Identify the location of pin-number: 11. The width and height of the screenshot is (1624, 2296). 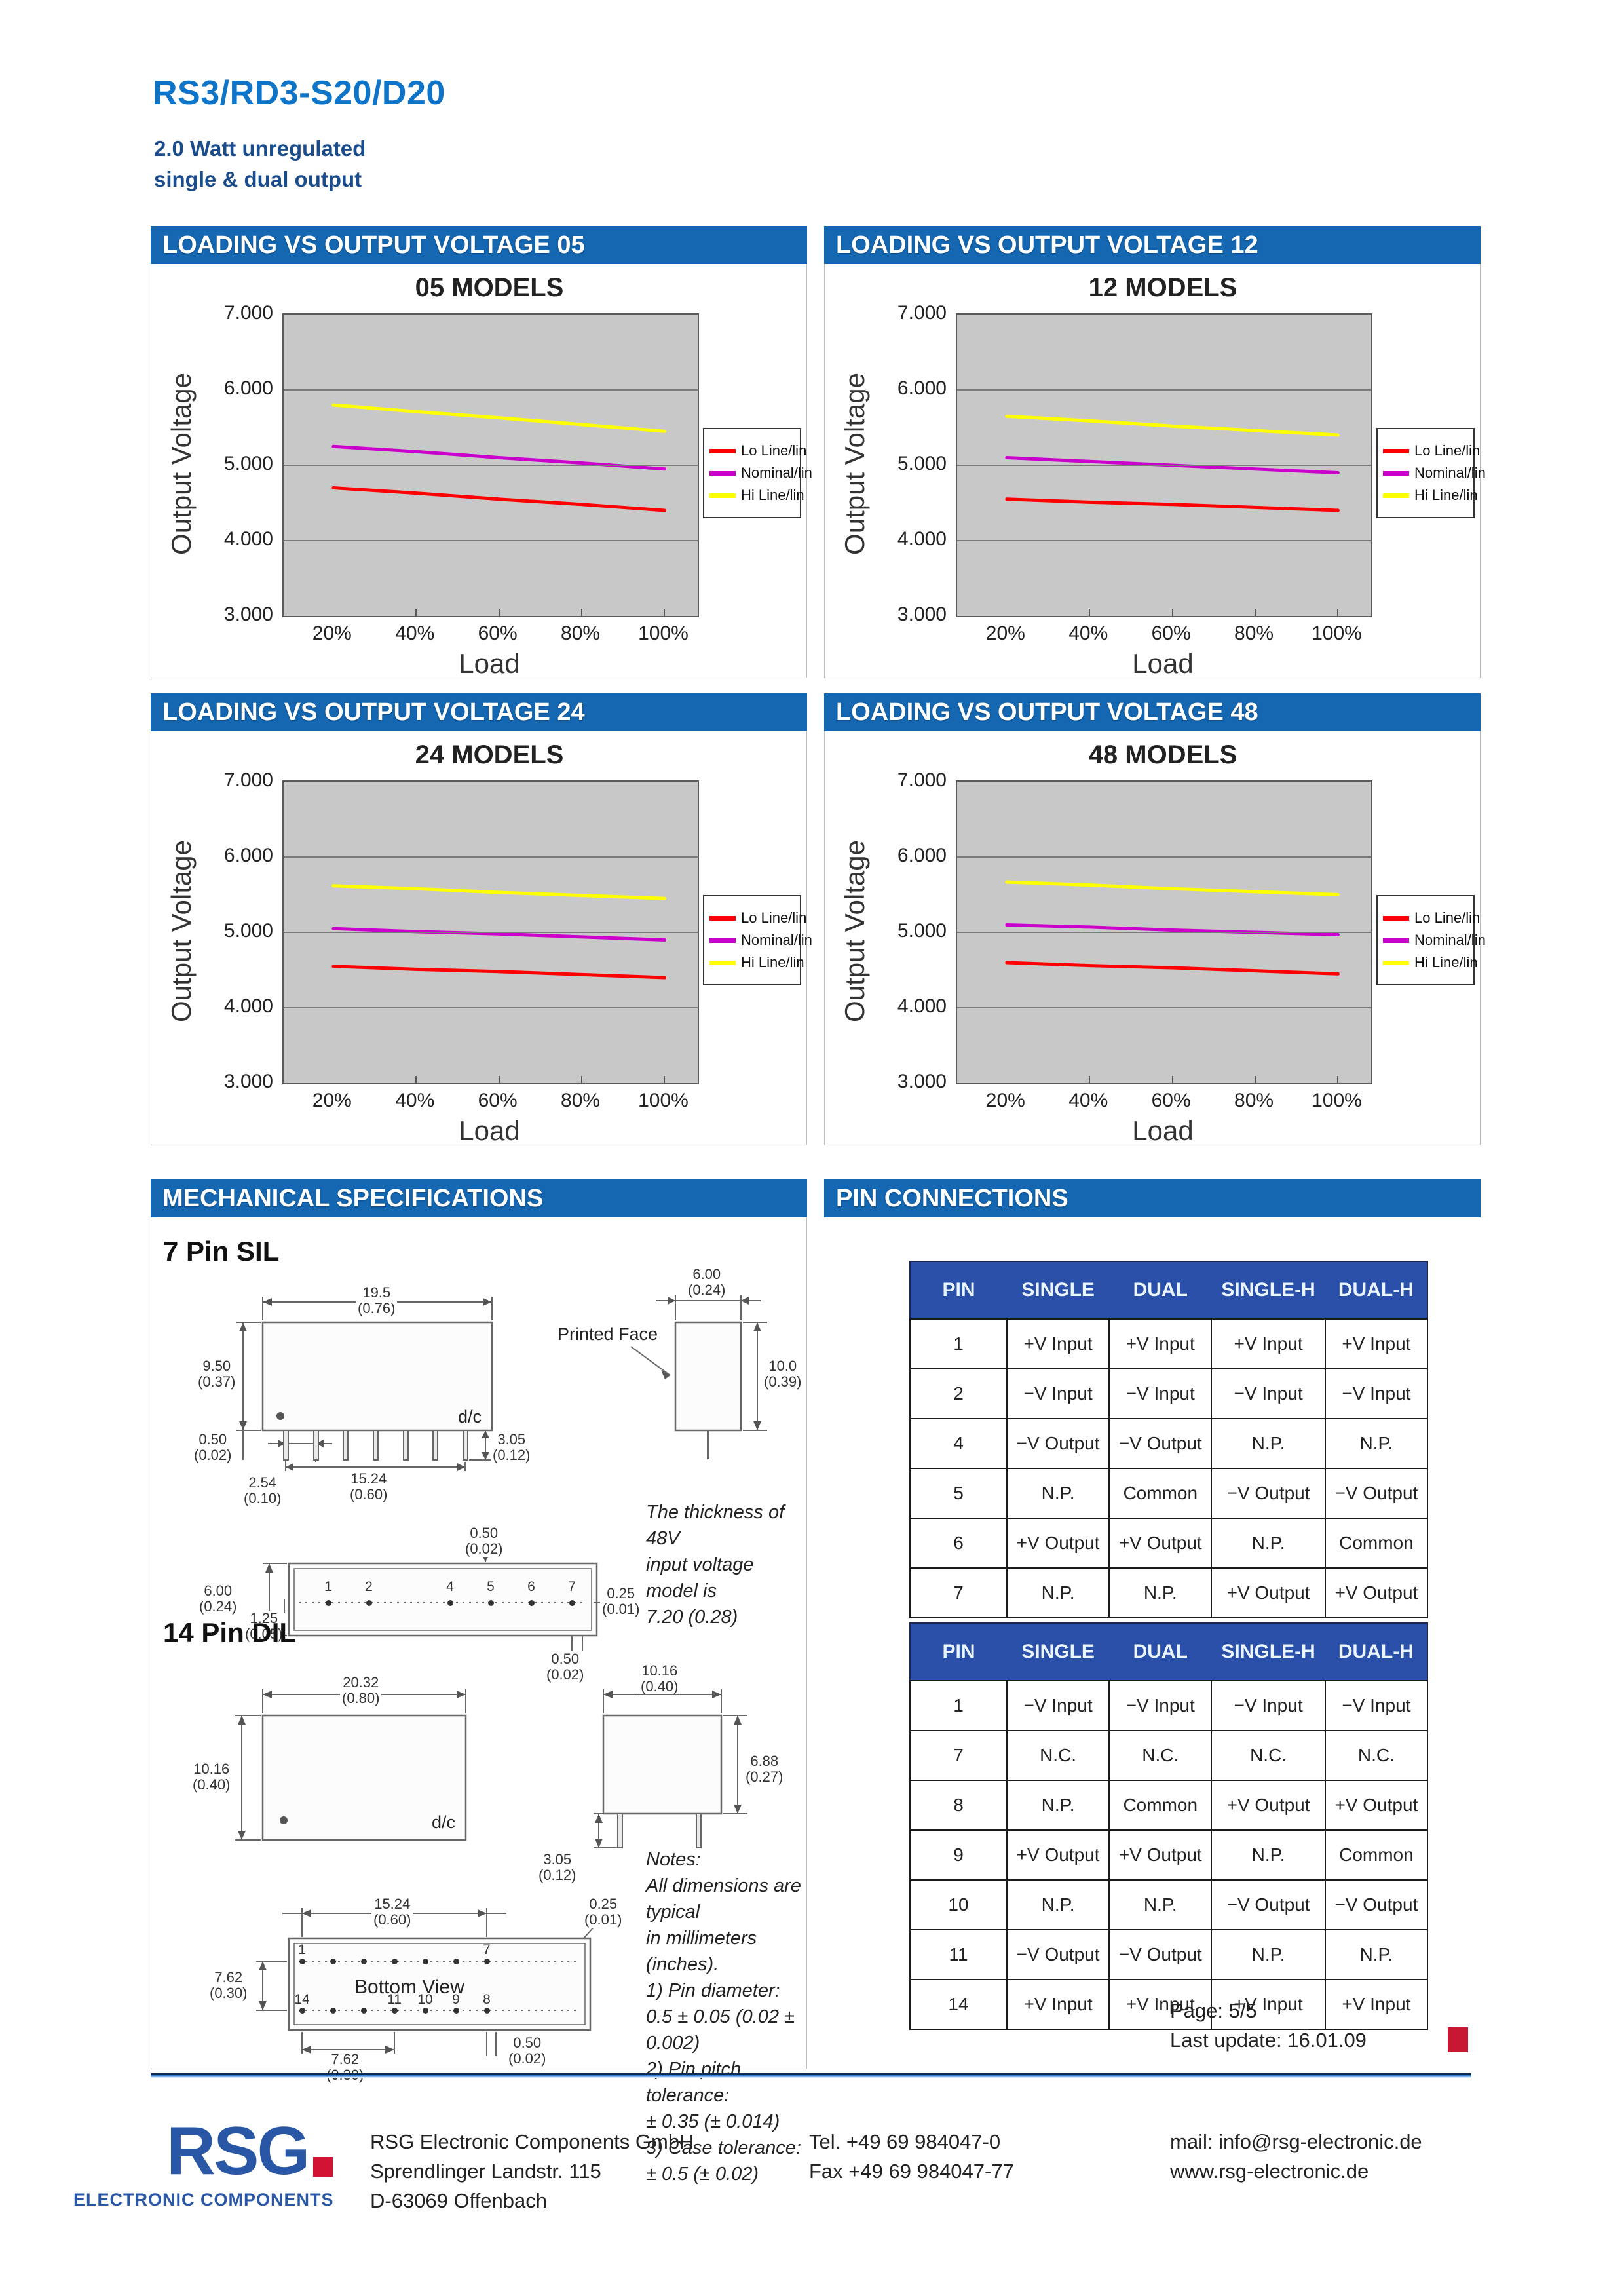
(394, 1999).